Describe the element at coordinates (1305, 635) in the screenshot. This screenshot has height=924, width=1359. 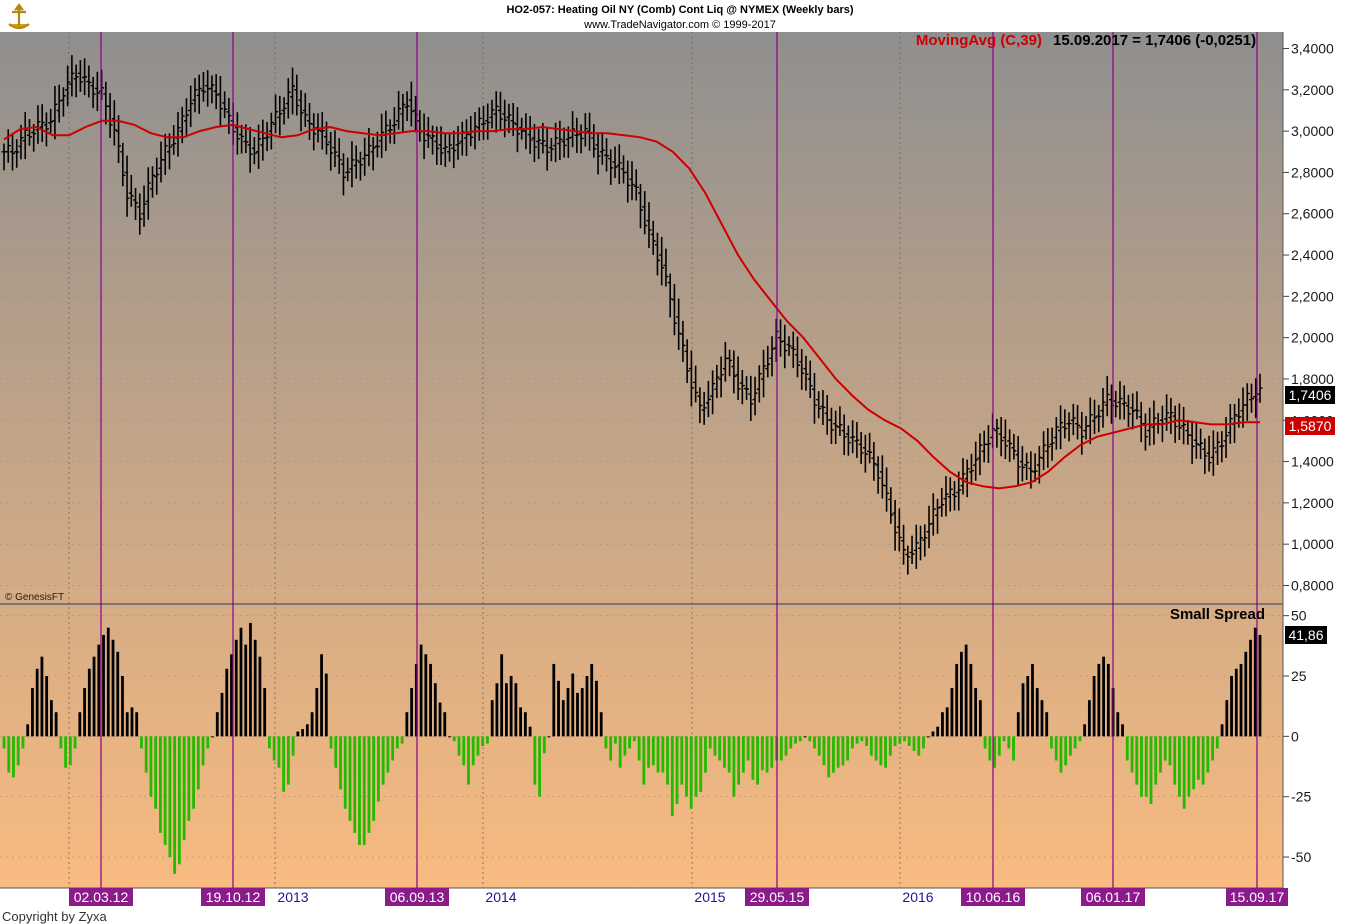
I see `svg-text: 41,86` at that location.